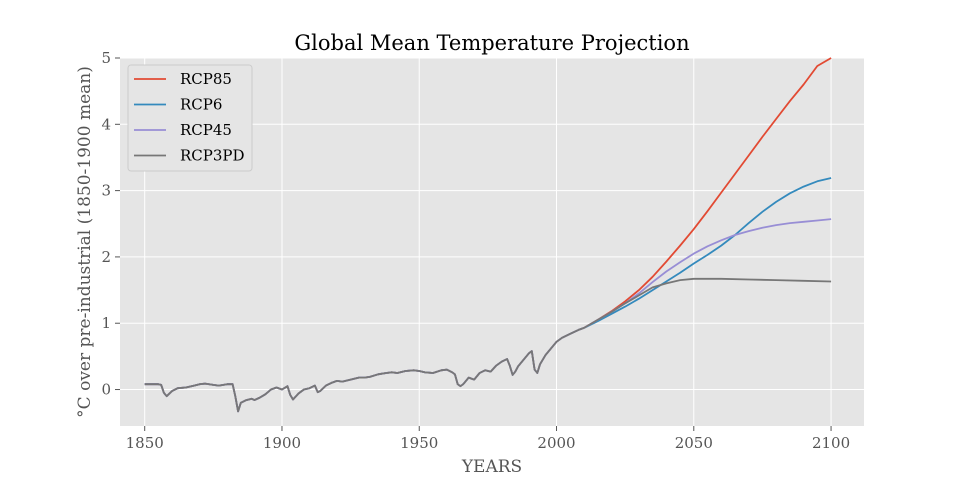 Image resolution: width=960 pixels, height=480 pixels. I want to click on x-tick-label: 2100, so click(831, 443).